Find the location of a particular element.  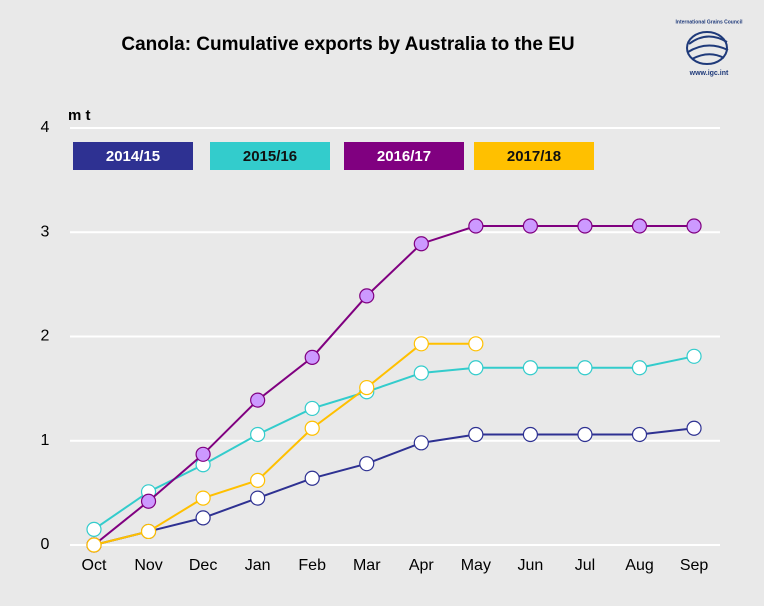

x-tick-label: May is located at coordinates (476, 565).